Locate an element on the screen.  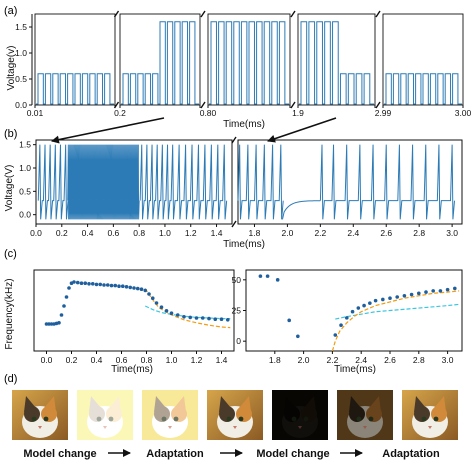
cat-image-cat-adapting-bright is located at coordinates (170, 415).